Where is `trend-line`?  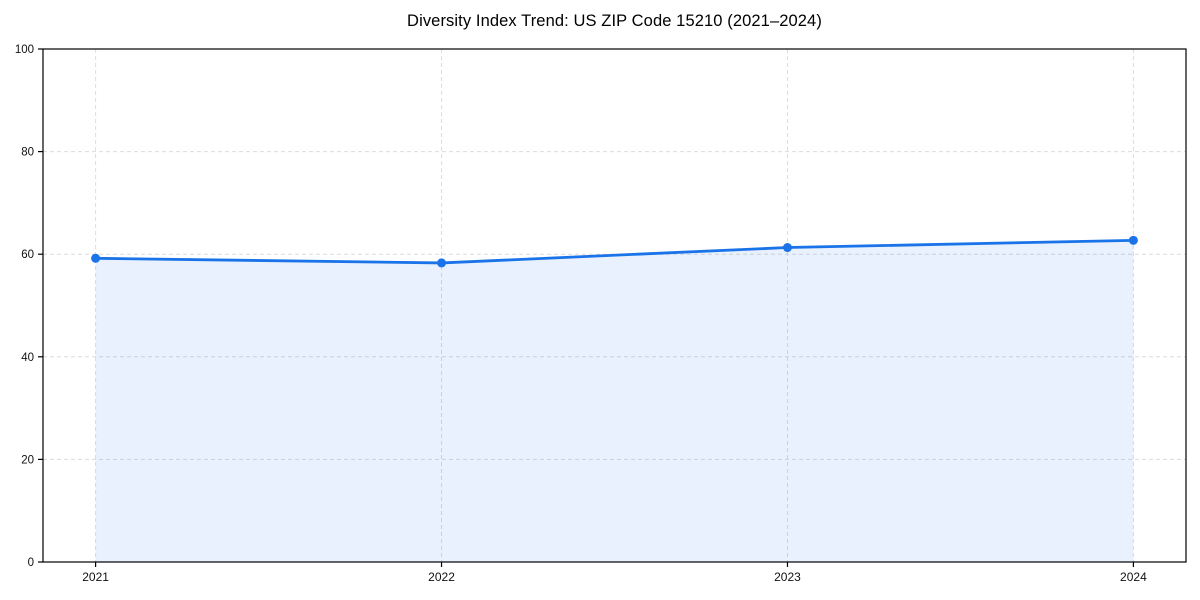 trend-line is located at coordinates (614, 251).